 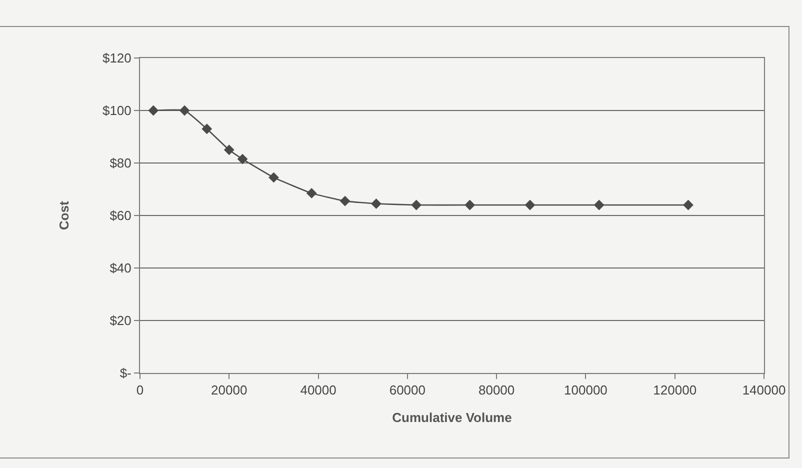 What do you see at coordinates (452, 418) in the screenshot?
I see `x-axis-title: Cumulative Volume` at bounding box center [452, 418].